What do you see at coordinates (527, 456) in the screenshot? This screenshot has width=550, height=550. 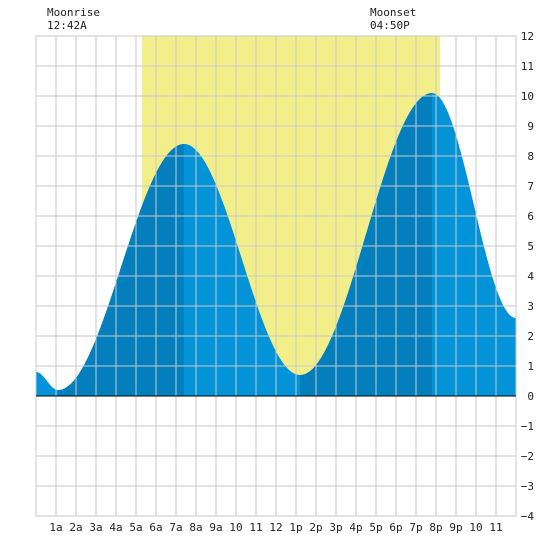 I see `y-tick-label: −2` at bounding box center [527, 456].